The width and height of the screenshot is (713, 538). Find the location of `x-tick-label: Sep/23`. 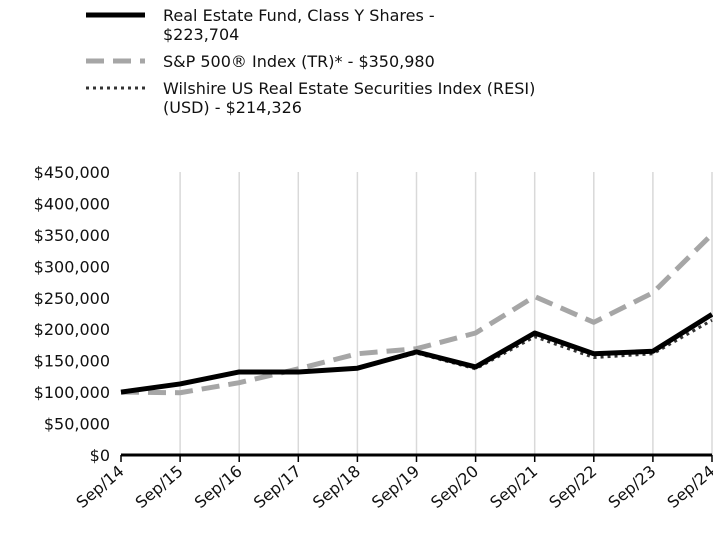

x-tick-label: Sep/23 is located at coordinates (631, 487).